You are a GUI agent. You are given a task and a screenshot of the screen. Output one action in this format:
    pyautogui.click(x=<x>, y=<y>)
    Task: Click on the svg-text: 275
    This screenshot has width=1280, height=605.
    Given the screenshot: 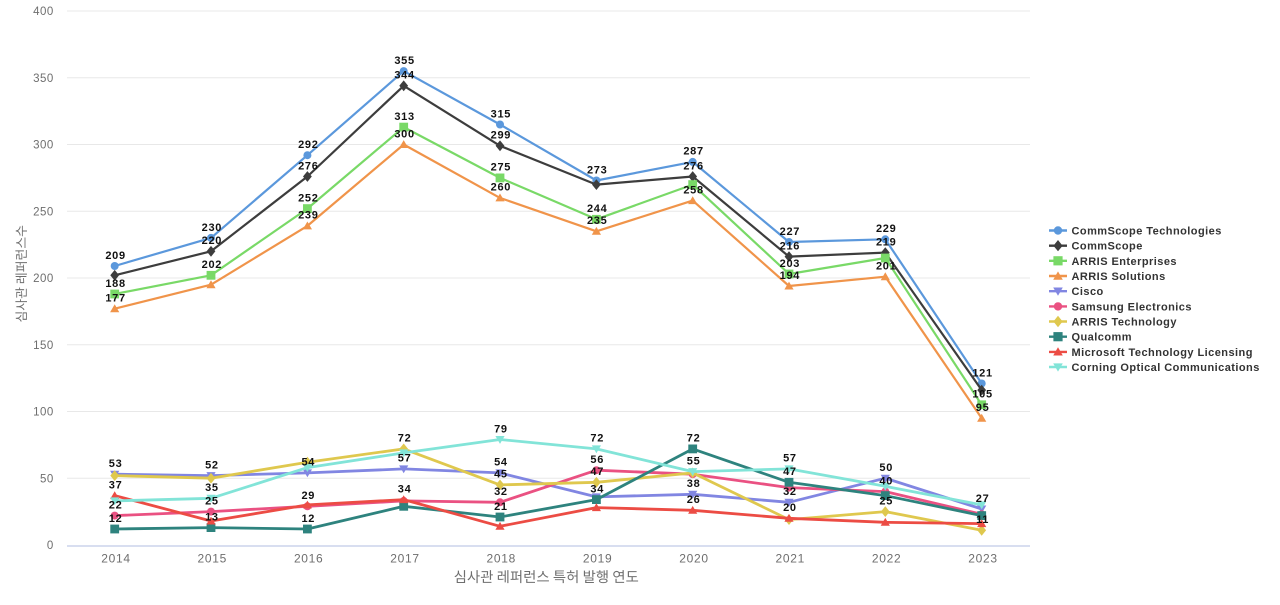 What is the action you would take?
    pyautogui.click(x=501, y=168)
    